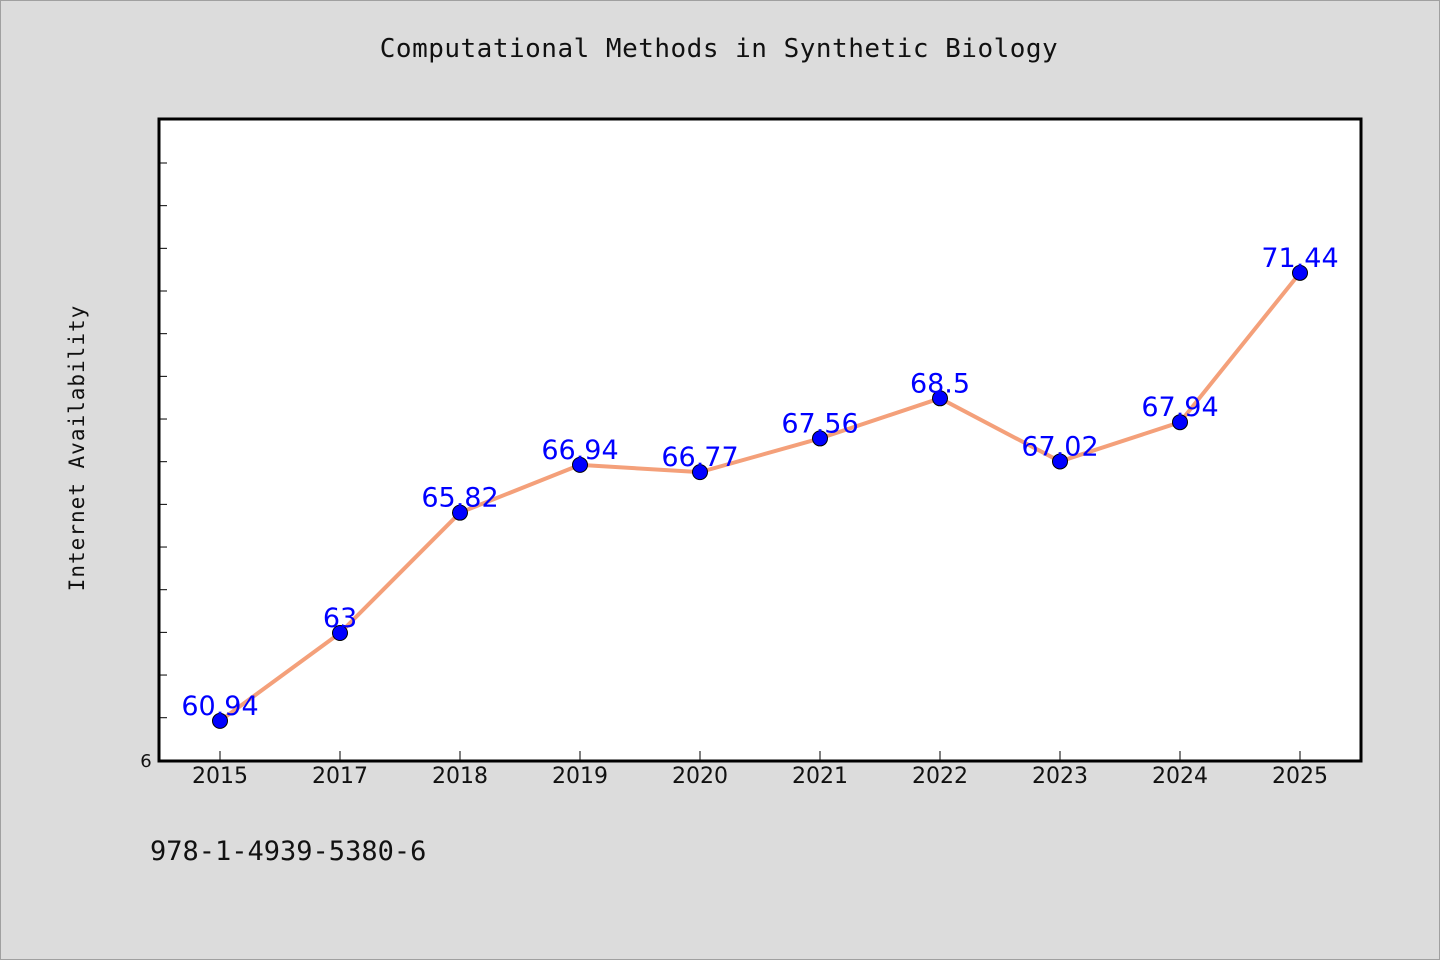  I want to click on x-axis-ticks, so click(760, 756).